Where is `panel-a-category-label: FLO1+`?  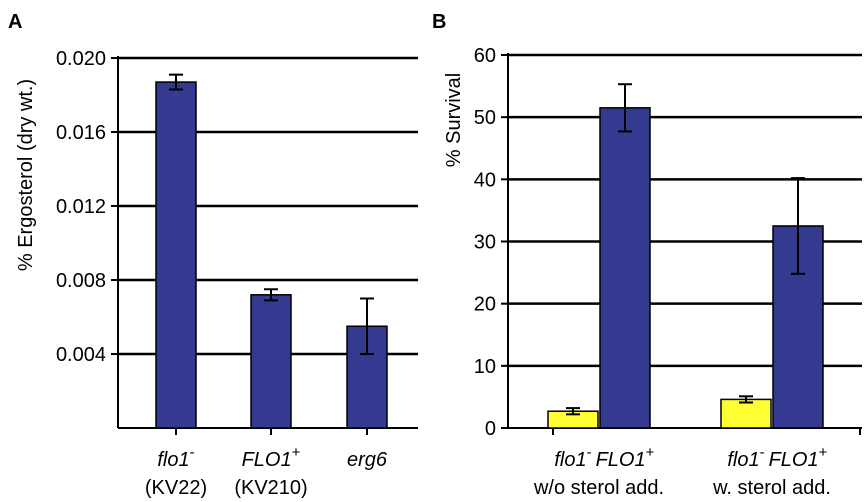
panel-a-category-label: FLO1+ is located at coordinates (271, 457).